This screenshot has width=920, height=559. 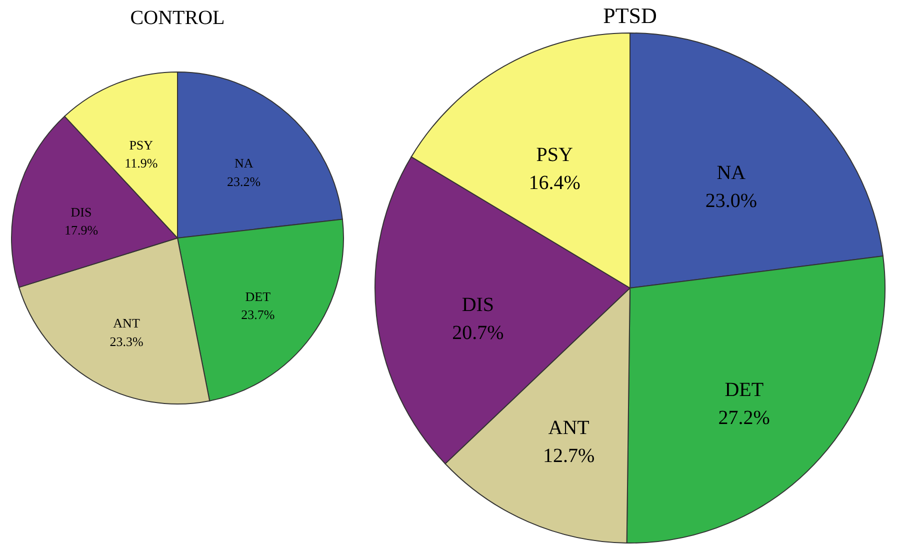 I want to click on data-label: 20.7%, so click(x=478, y=333).